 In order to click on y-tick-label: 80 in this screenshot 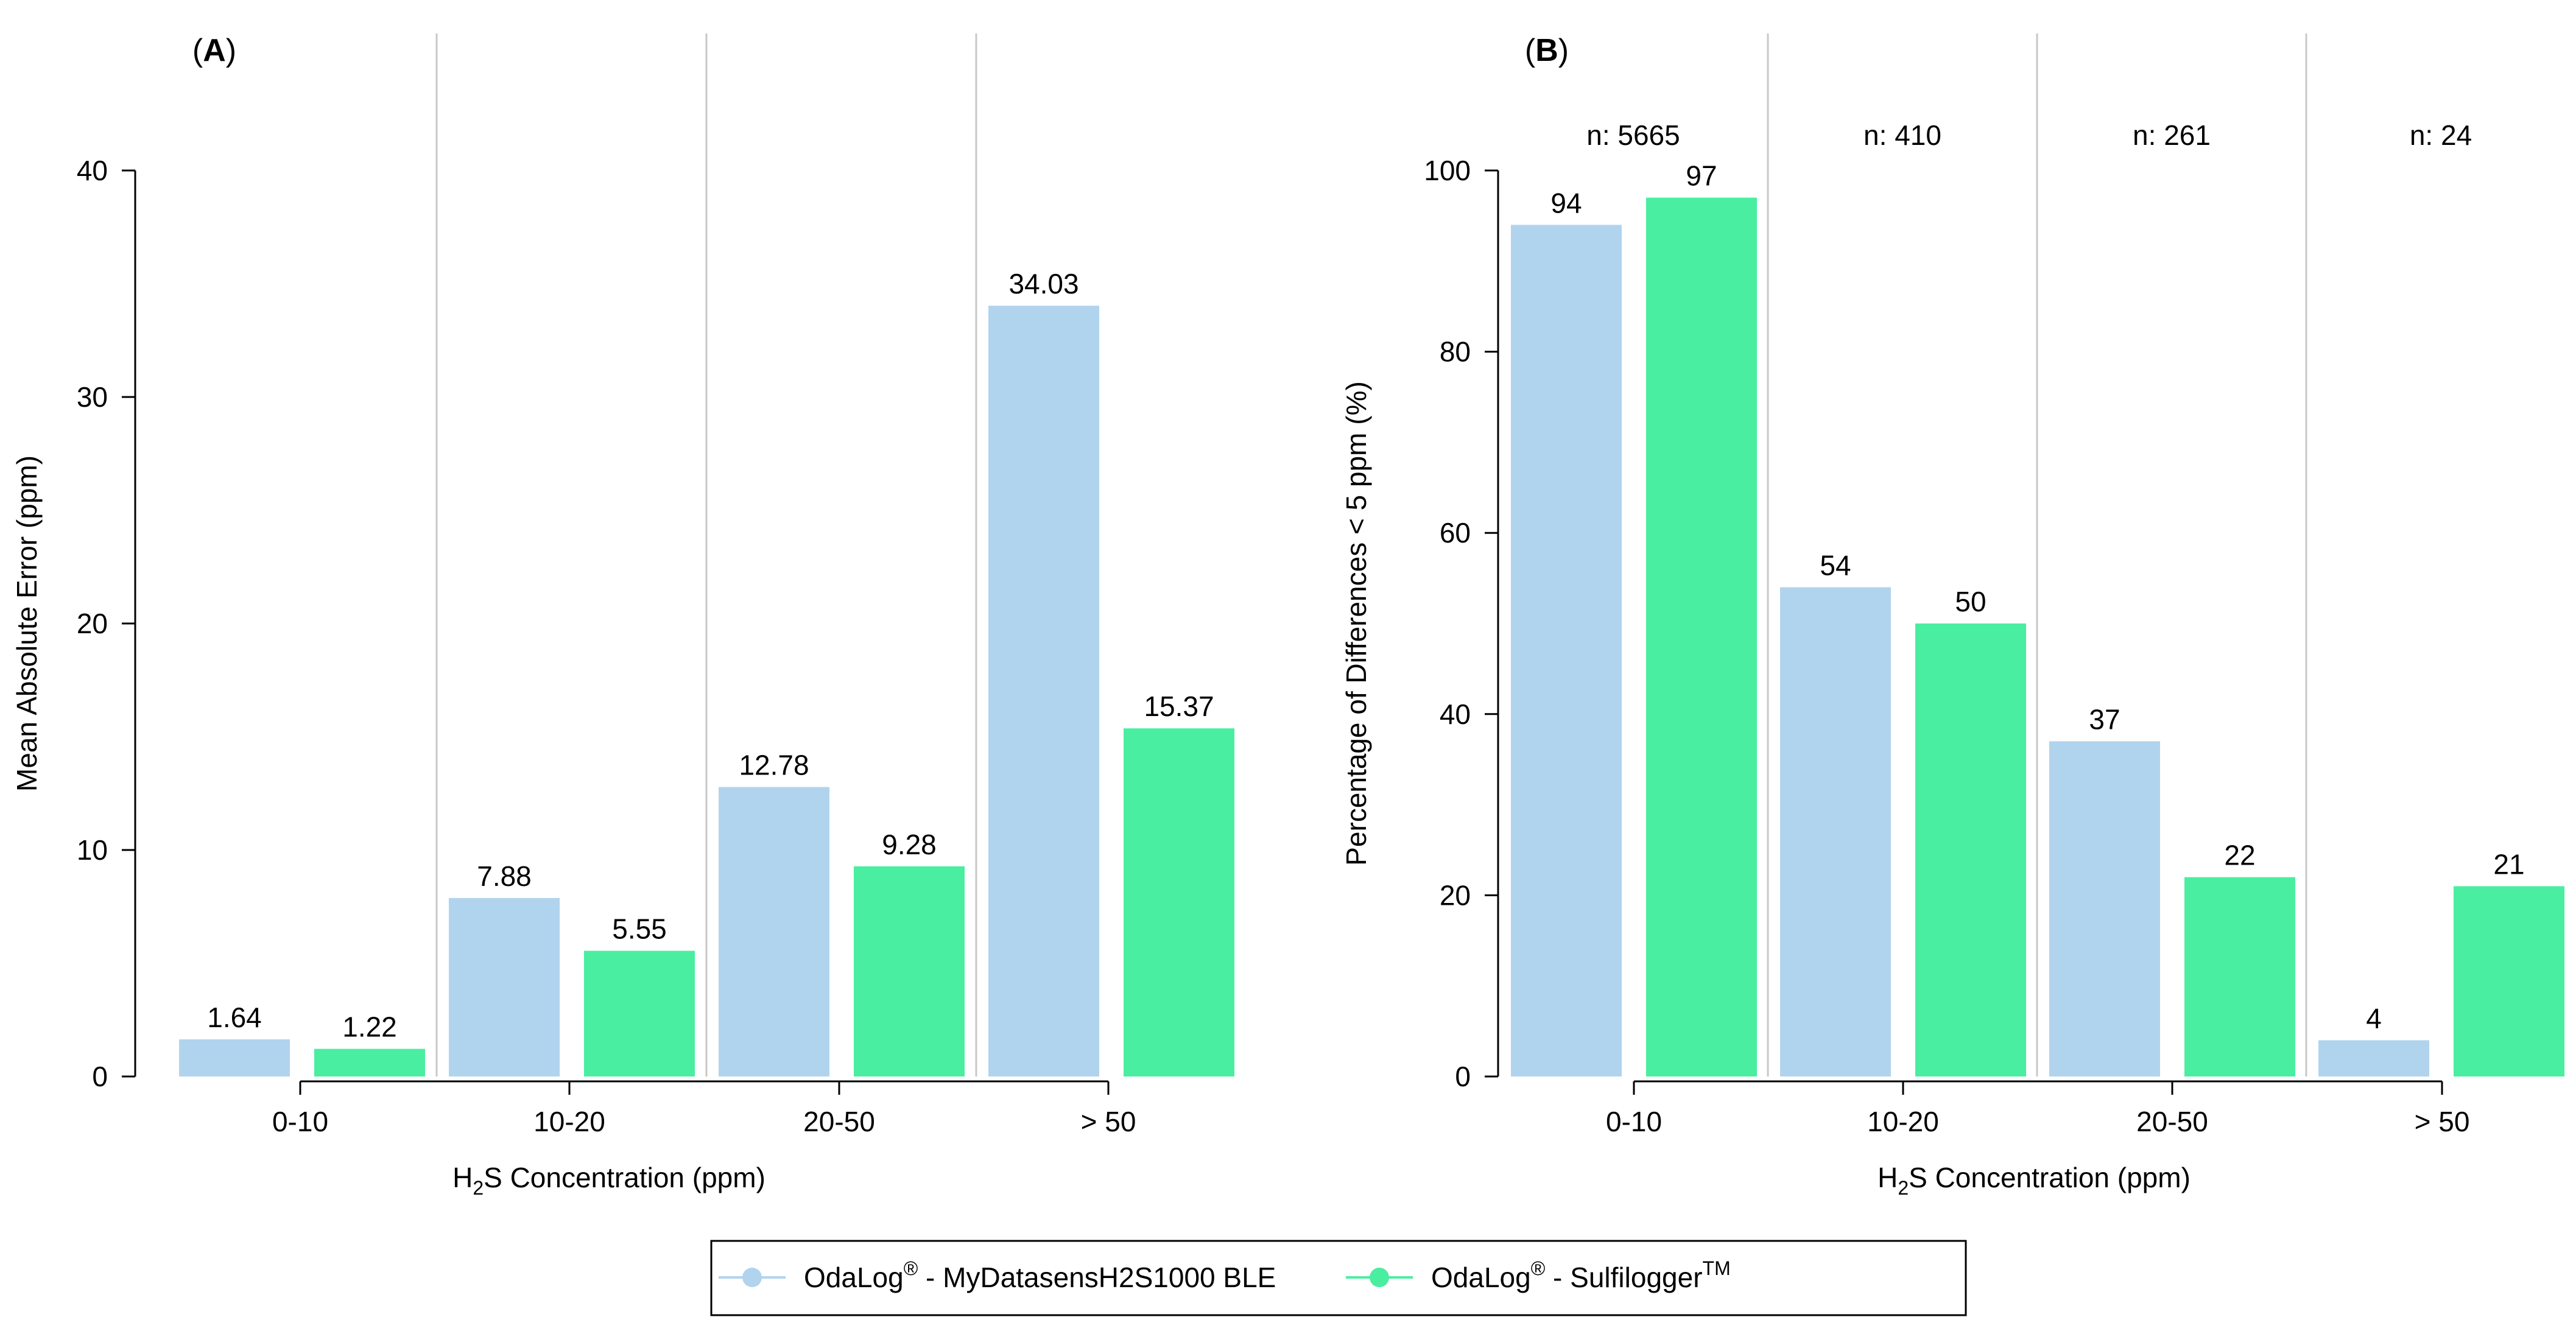, I will do `click(1455, 352)`.